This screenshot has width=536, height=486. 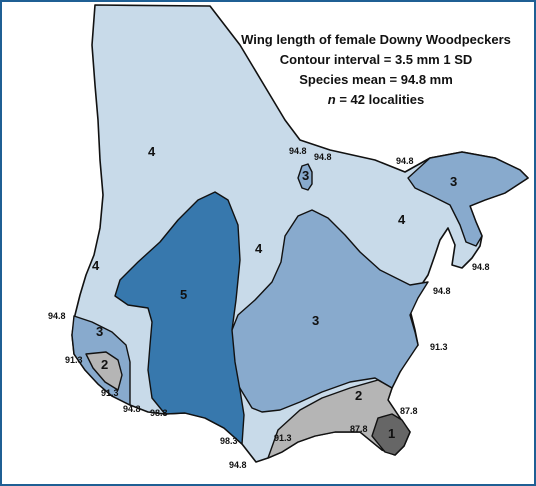 I want to click on species-mean-note: Species mean = 94.8 mm, so click(x=376, y=79).